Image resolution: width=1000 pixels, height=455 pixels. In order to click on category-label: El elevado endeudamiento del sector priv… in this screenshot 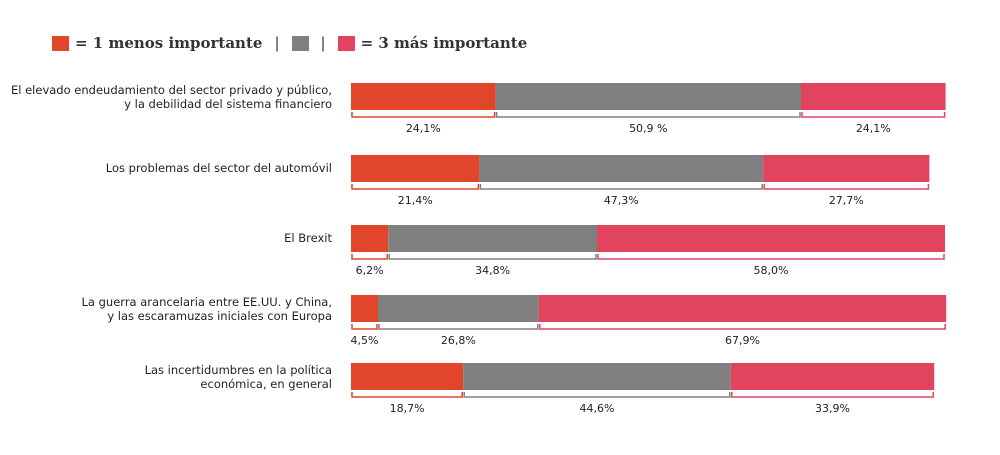, I will do `click(171, 90)`.